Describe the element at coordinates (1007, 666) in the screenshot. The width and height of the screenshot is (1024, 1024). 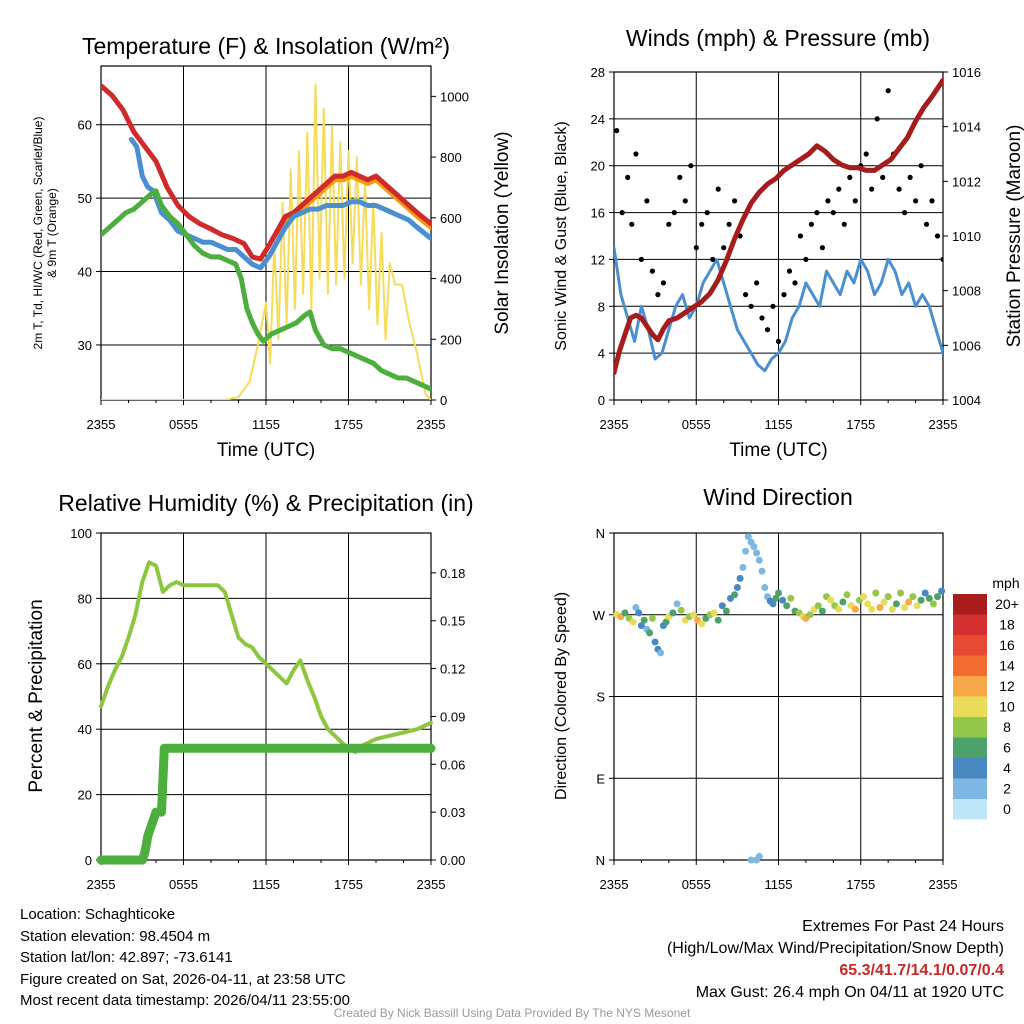
I see `speed-legend-label: 14` at that location.